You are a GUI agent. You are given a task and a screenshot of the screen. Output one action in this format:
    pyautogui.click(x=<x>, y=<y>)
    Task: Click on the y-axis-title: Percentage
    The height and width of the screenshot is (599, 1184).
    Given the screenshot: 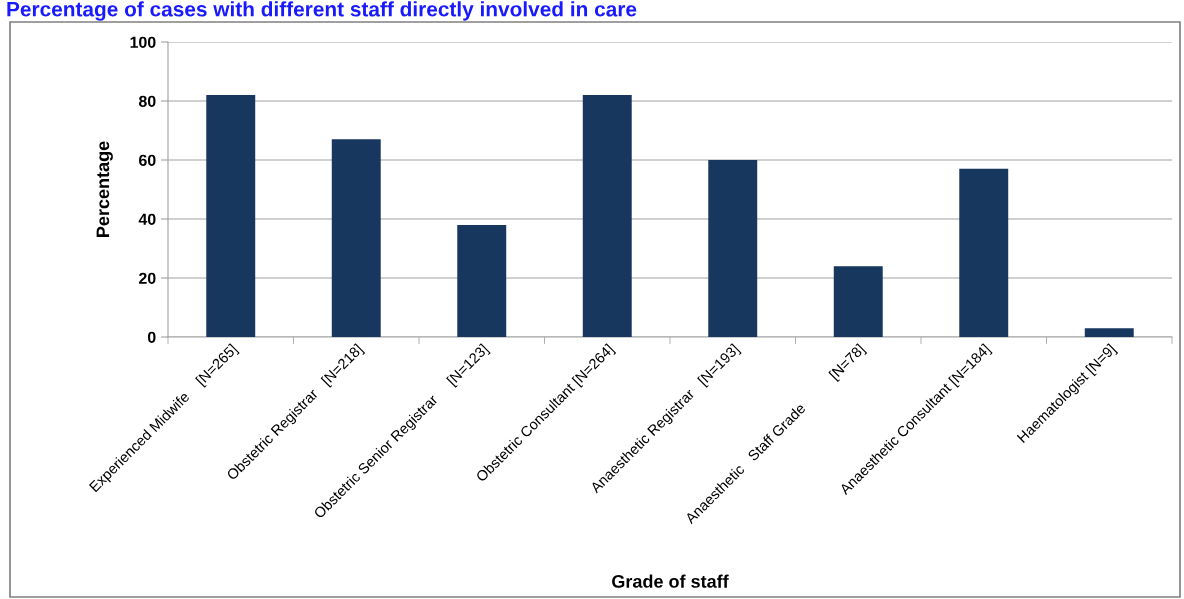 What is the action you would take?
    pyautogui.click(x=104, y=189)
    